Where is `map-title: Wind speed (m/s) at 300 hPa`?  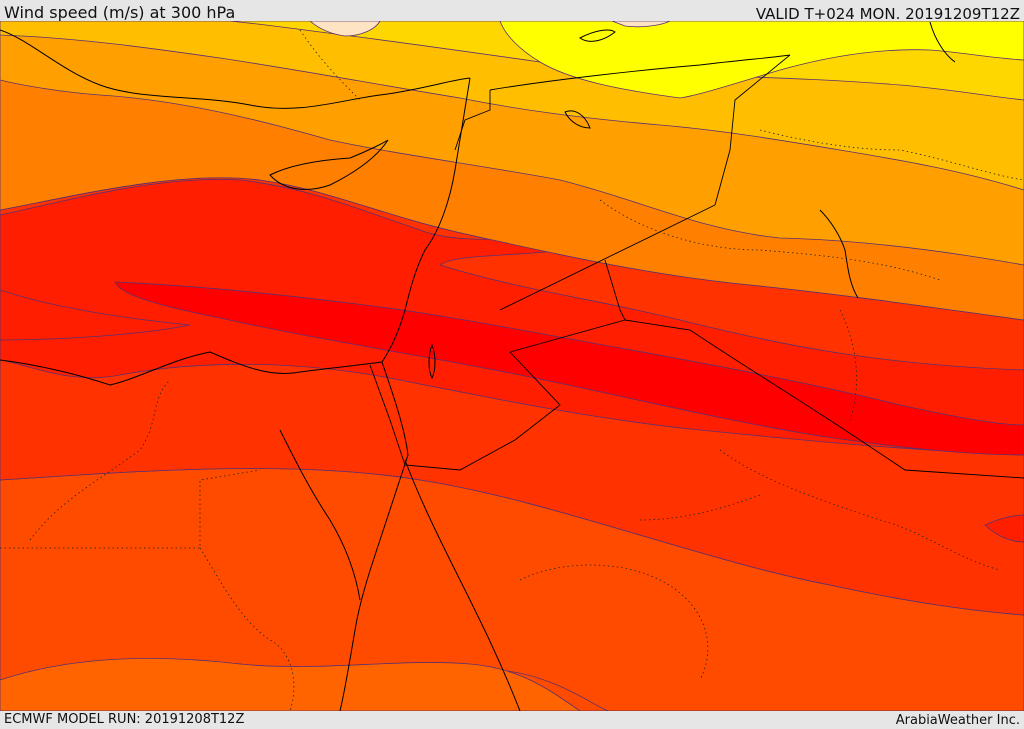 map-title: Wind speed (m/s) at 300 hPa is located at coordinates (120, 12).